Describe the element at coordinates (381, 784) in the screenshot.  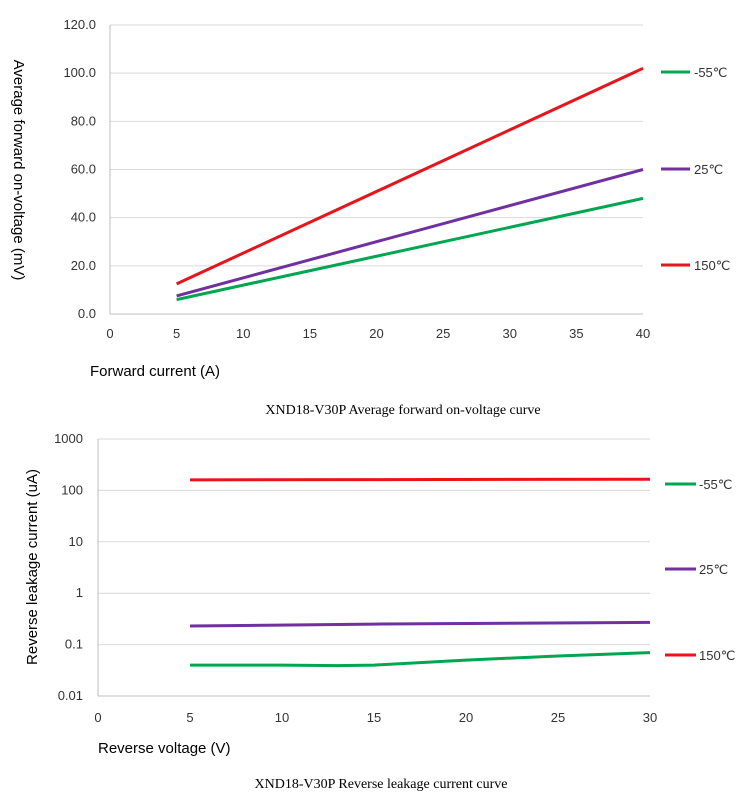
I see `chart2-caption: XND18-V30P Reverse leakage current curve` at that location.